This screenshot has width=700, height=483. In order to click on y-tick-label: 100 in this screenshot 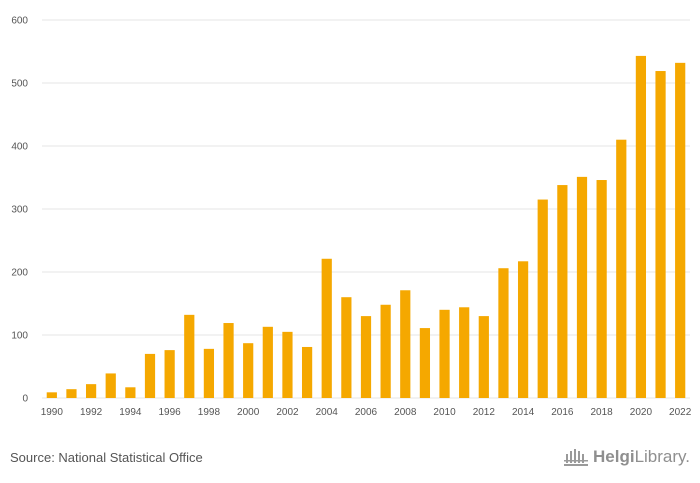, I will do `click(19, 336)`.